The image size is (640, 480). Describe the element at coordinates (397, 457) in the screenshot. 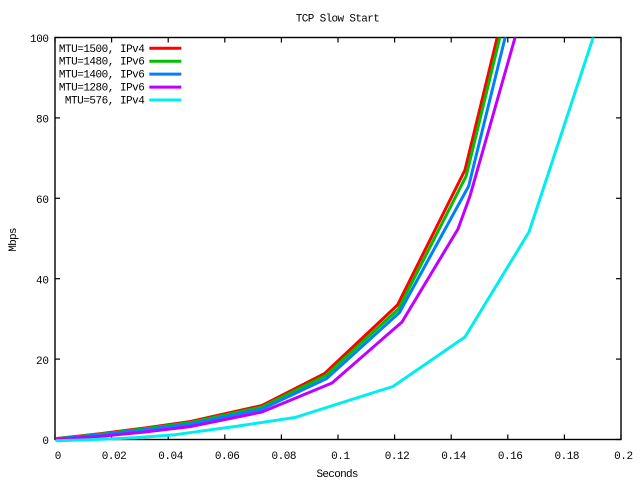

I see `svg-text: 0.12` at that location.